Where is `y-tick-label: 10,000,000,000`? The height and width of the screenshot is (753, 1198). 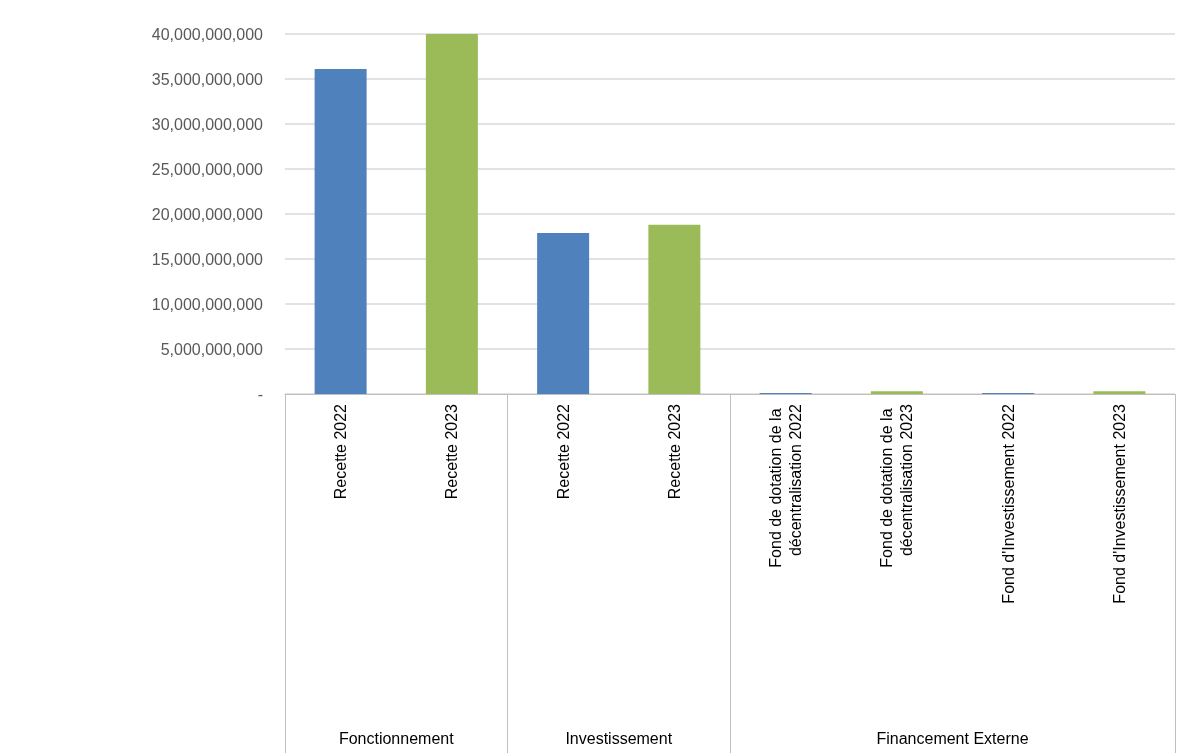
y-tick-label: 10,000,000,000 is located at coordinates (207, 304).